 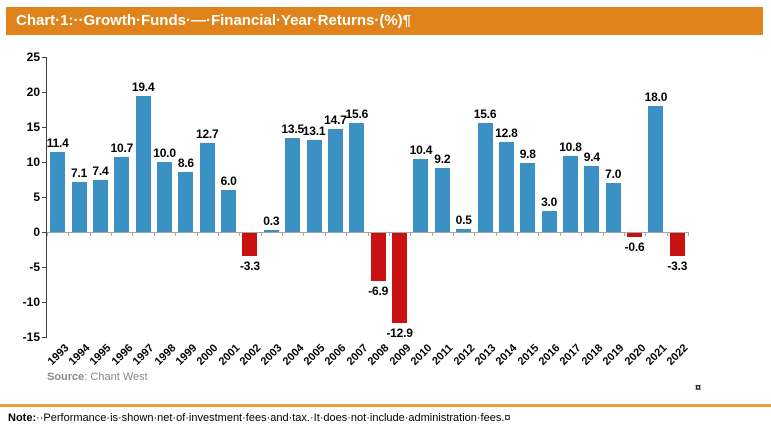 I want to click on value-label-2019: 7.0, so click(x=613, y=174).